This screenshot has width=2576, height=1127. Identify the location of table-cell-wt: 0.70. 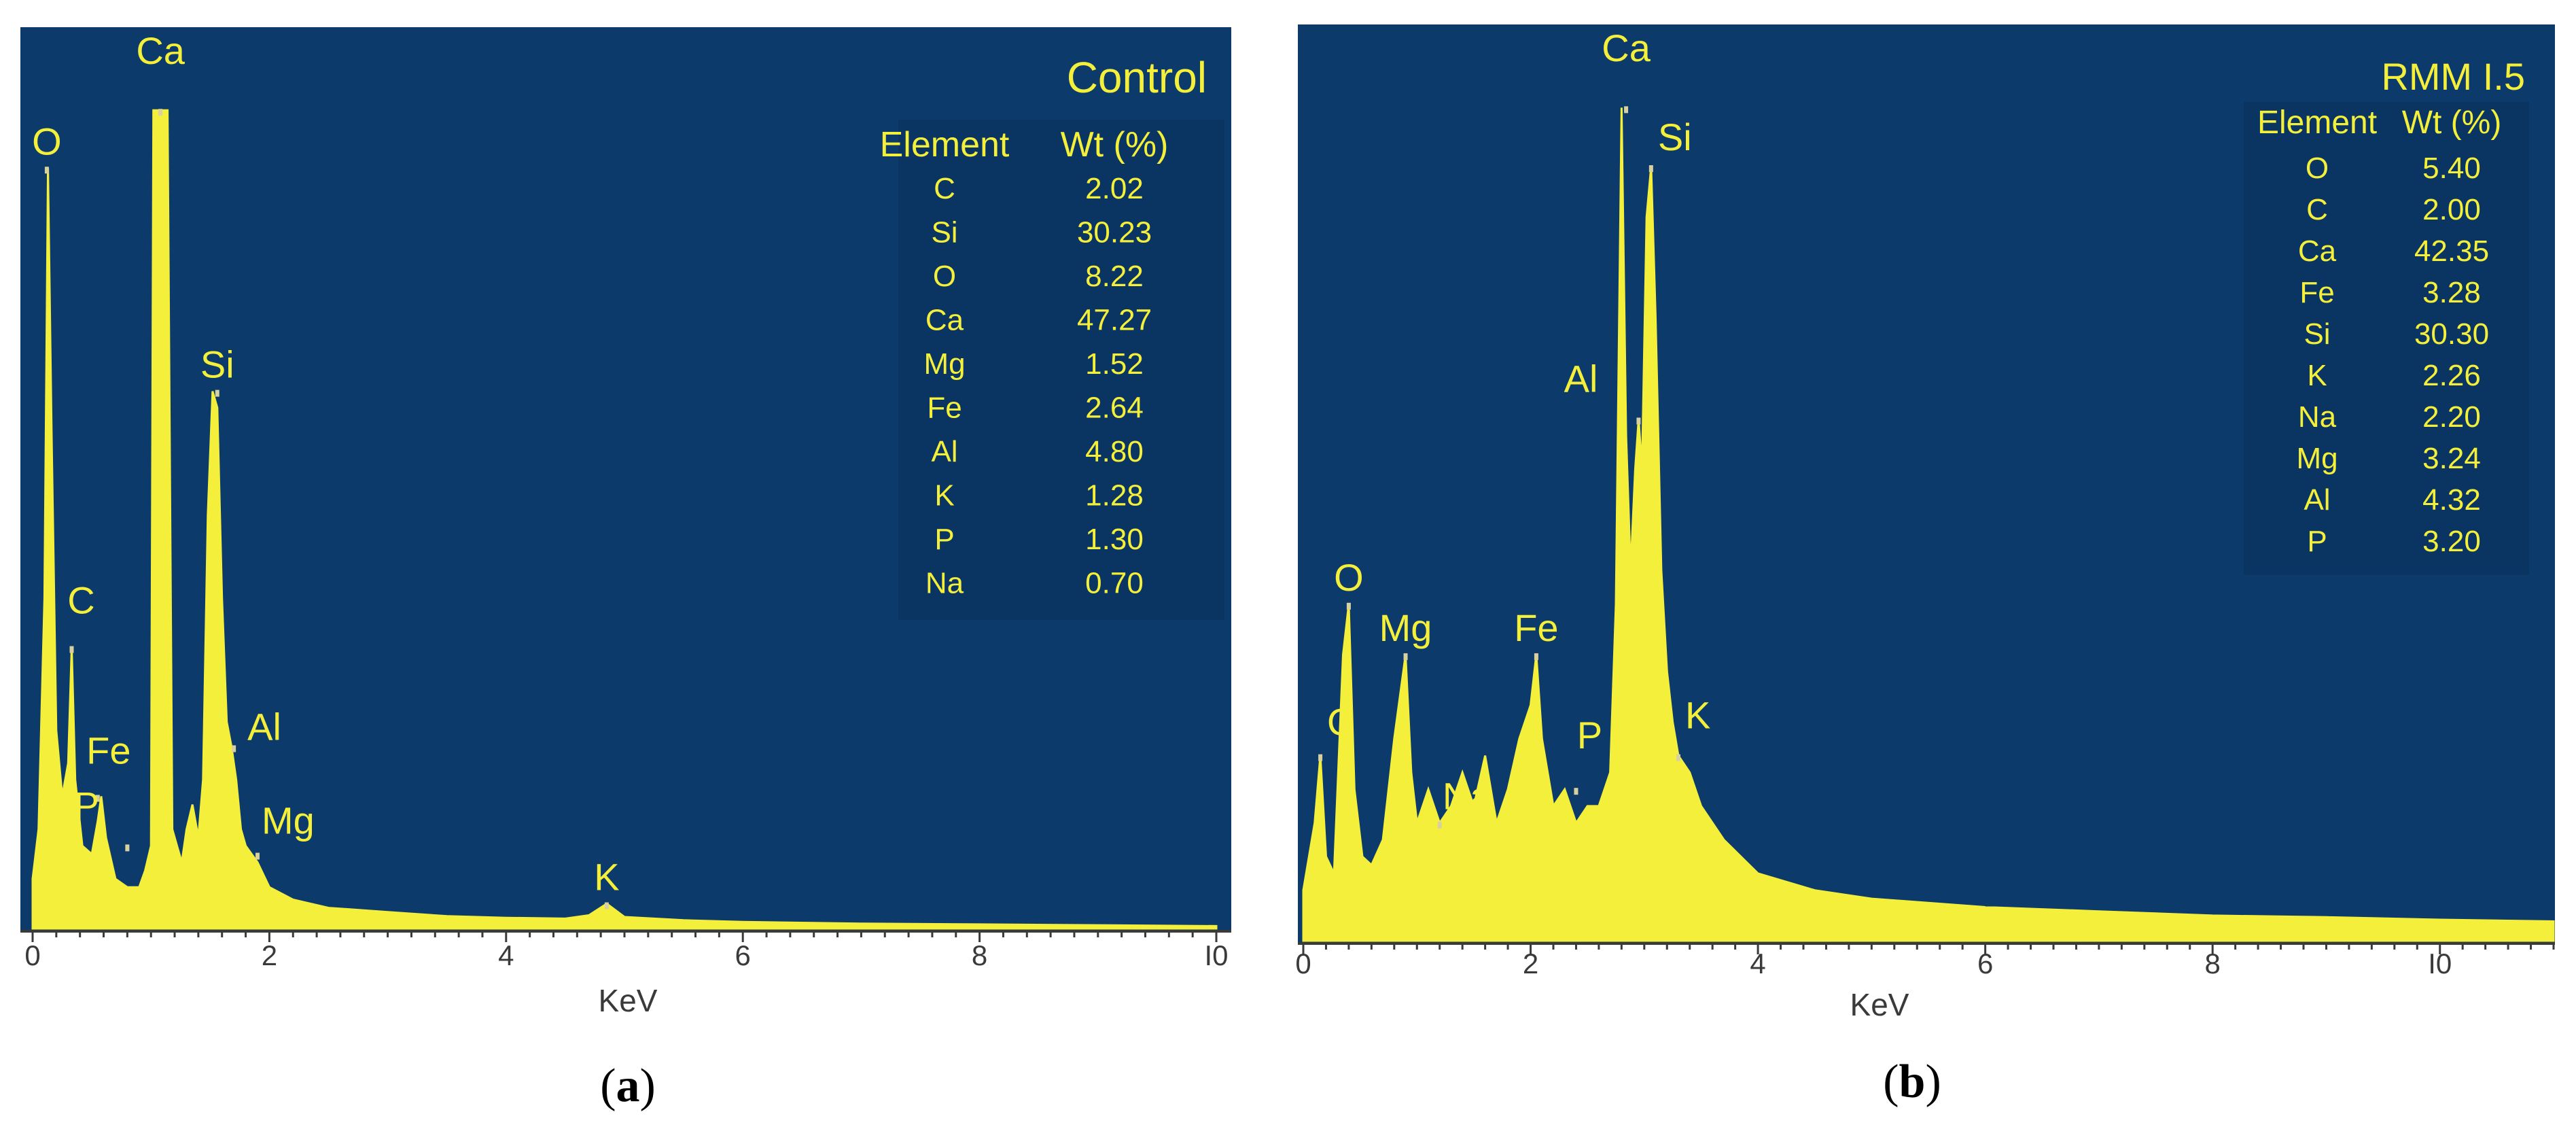
(1114, 583).